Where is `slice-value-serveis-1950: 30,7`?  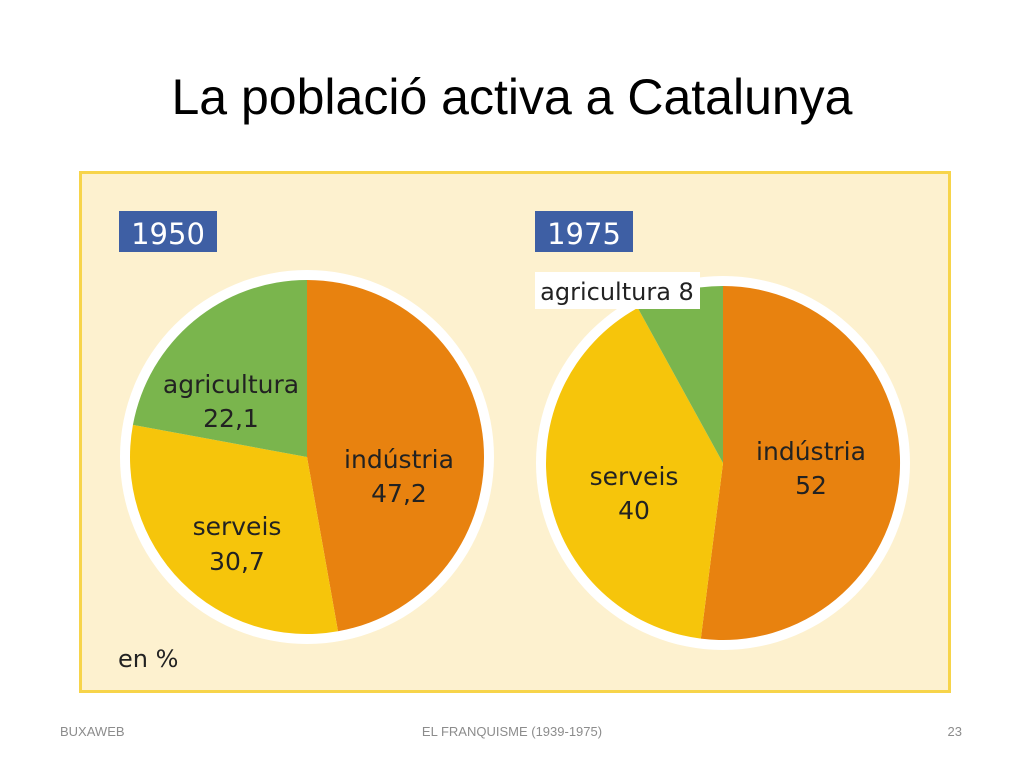 slice-value-serveis-1950: 30,7 is located at coordinates (237, 561).